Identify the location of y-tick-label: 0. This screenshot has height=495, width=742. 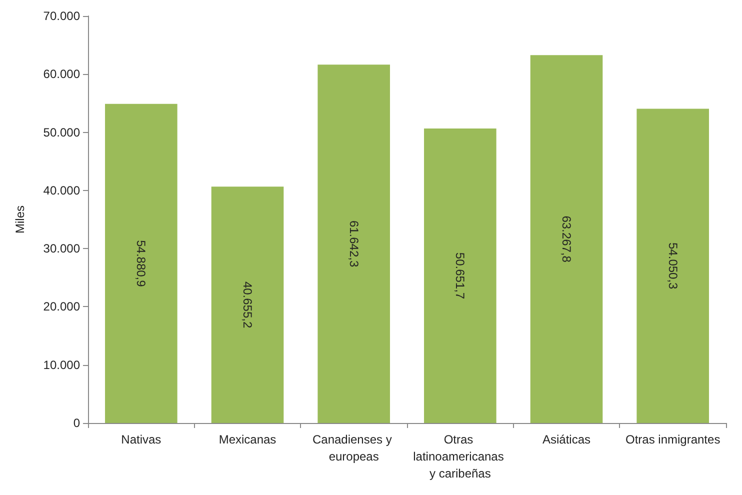
(76, 423).